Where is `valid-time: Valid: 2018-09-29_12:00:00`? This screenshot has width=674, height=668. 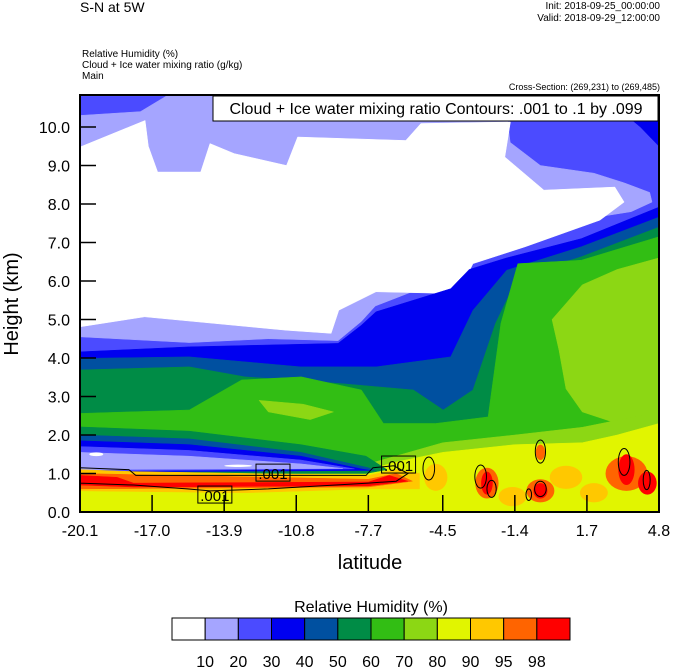
valid-time: Valid: 2018-09-29_12:00:00 is located at coordinates (598, 18).